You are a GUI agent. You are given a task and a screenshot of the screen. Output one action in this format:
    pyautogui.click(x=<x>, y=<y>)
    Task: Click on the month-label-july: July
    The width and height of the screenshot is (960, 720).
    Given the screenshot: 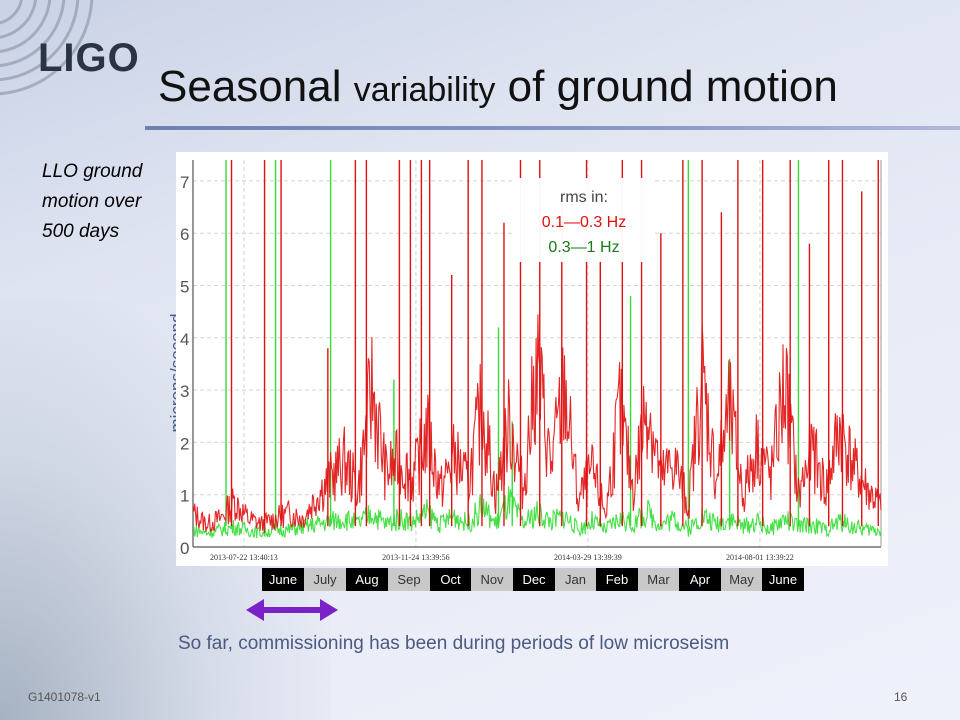 What is the action you would take?
    pyautogui.click(x=325, y=579)
    